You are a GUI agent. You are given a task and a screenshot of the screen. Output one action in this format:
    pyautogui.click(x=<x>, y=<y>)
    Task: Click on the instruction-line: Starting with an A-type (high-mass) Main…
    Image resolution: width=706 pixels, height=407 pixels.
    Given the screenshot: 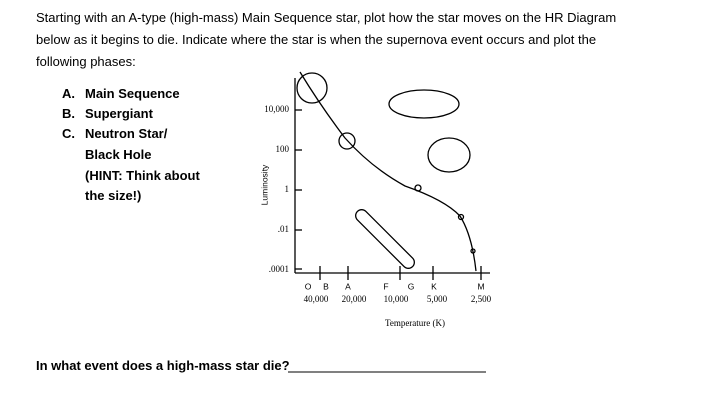 What is the action you would take?
    pyautogui.click(x=326, y=17)
    